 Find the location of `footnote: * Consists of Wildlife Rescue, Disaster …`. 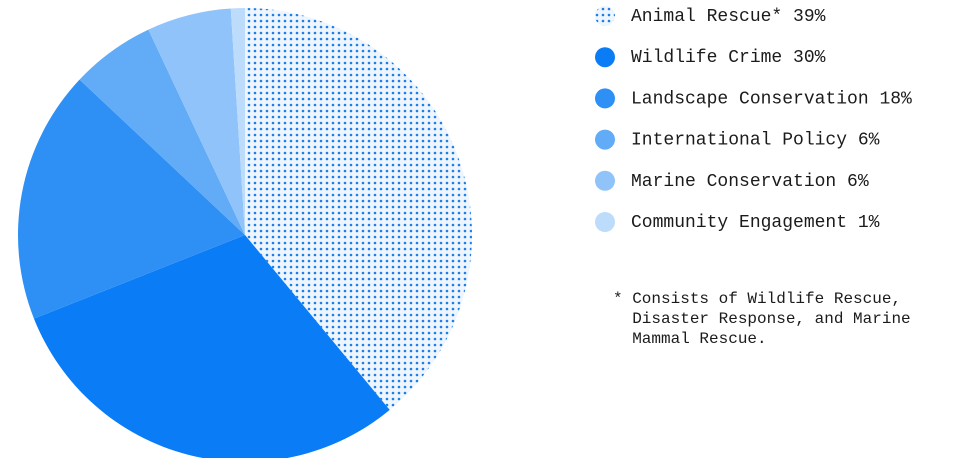

footnote: * Consists of Wildlife Rescue, Disaster … is located at coordinates (762, 319).